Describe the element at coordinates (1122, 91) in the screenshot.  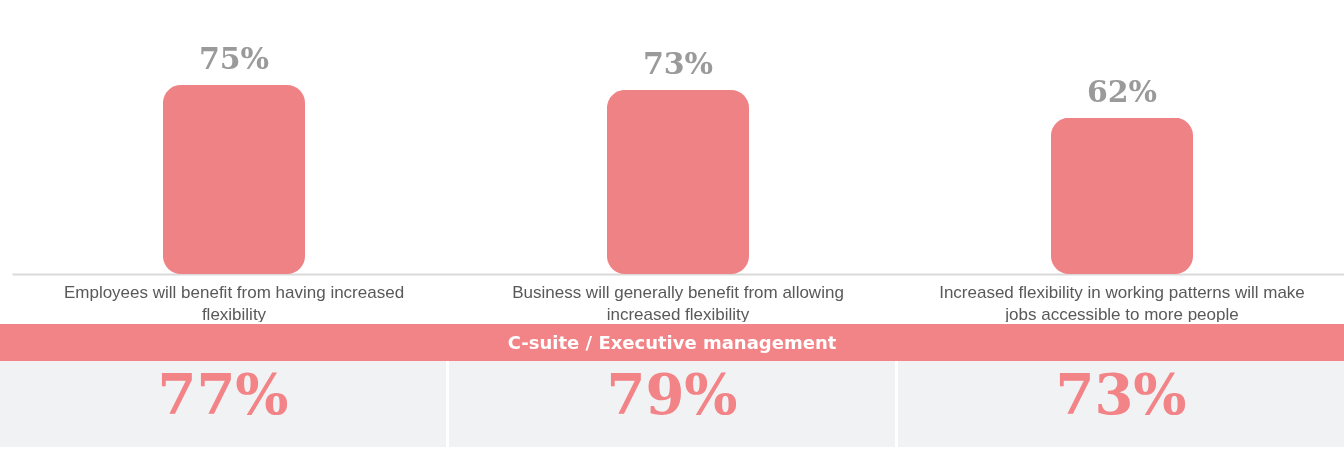
I see `data-label: 62%` at that location.